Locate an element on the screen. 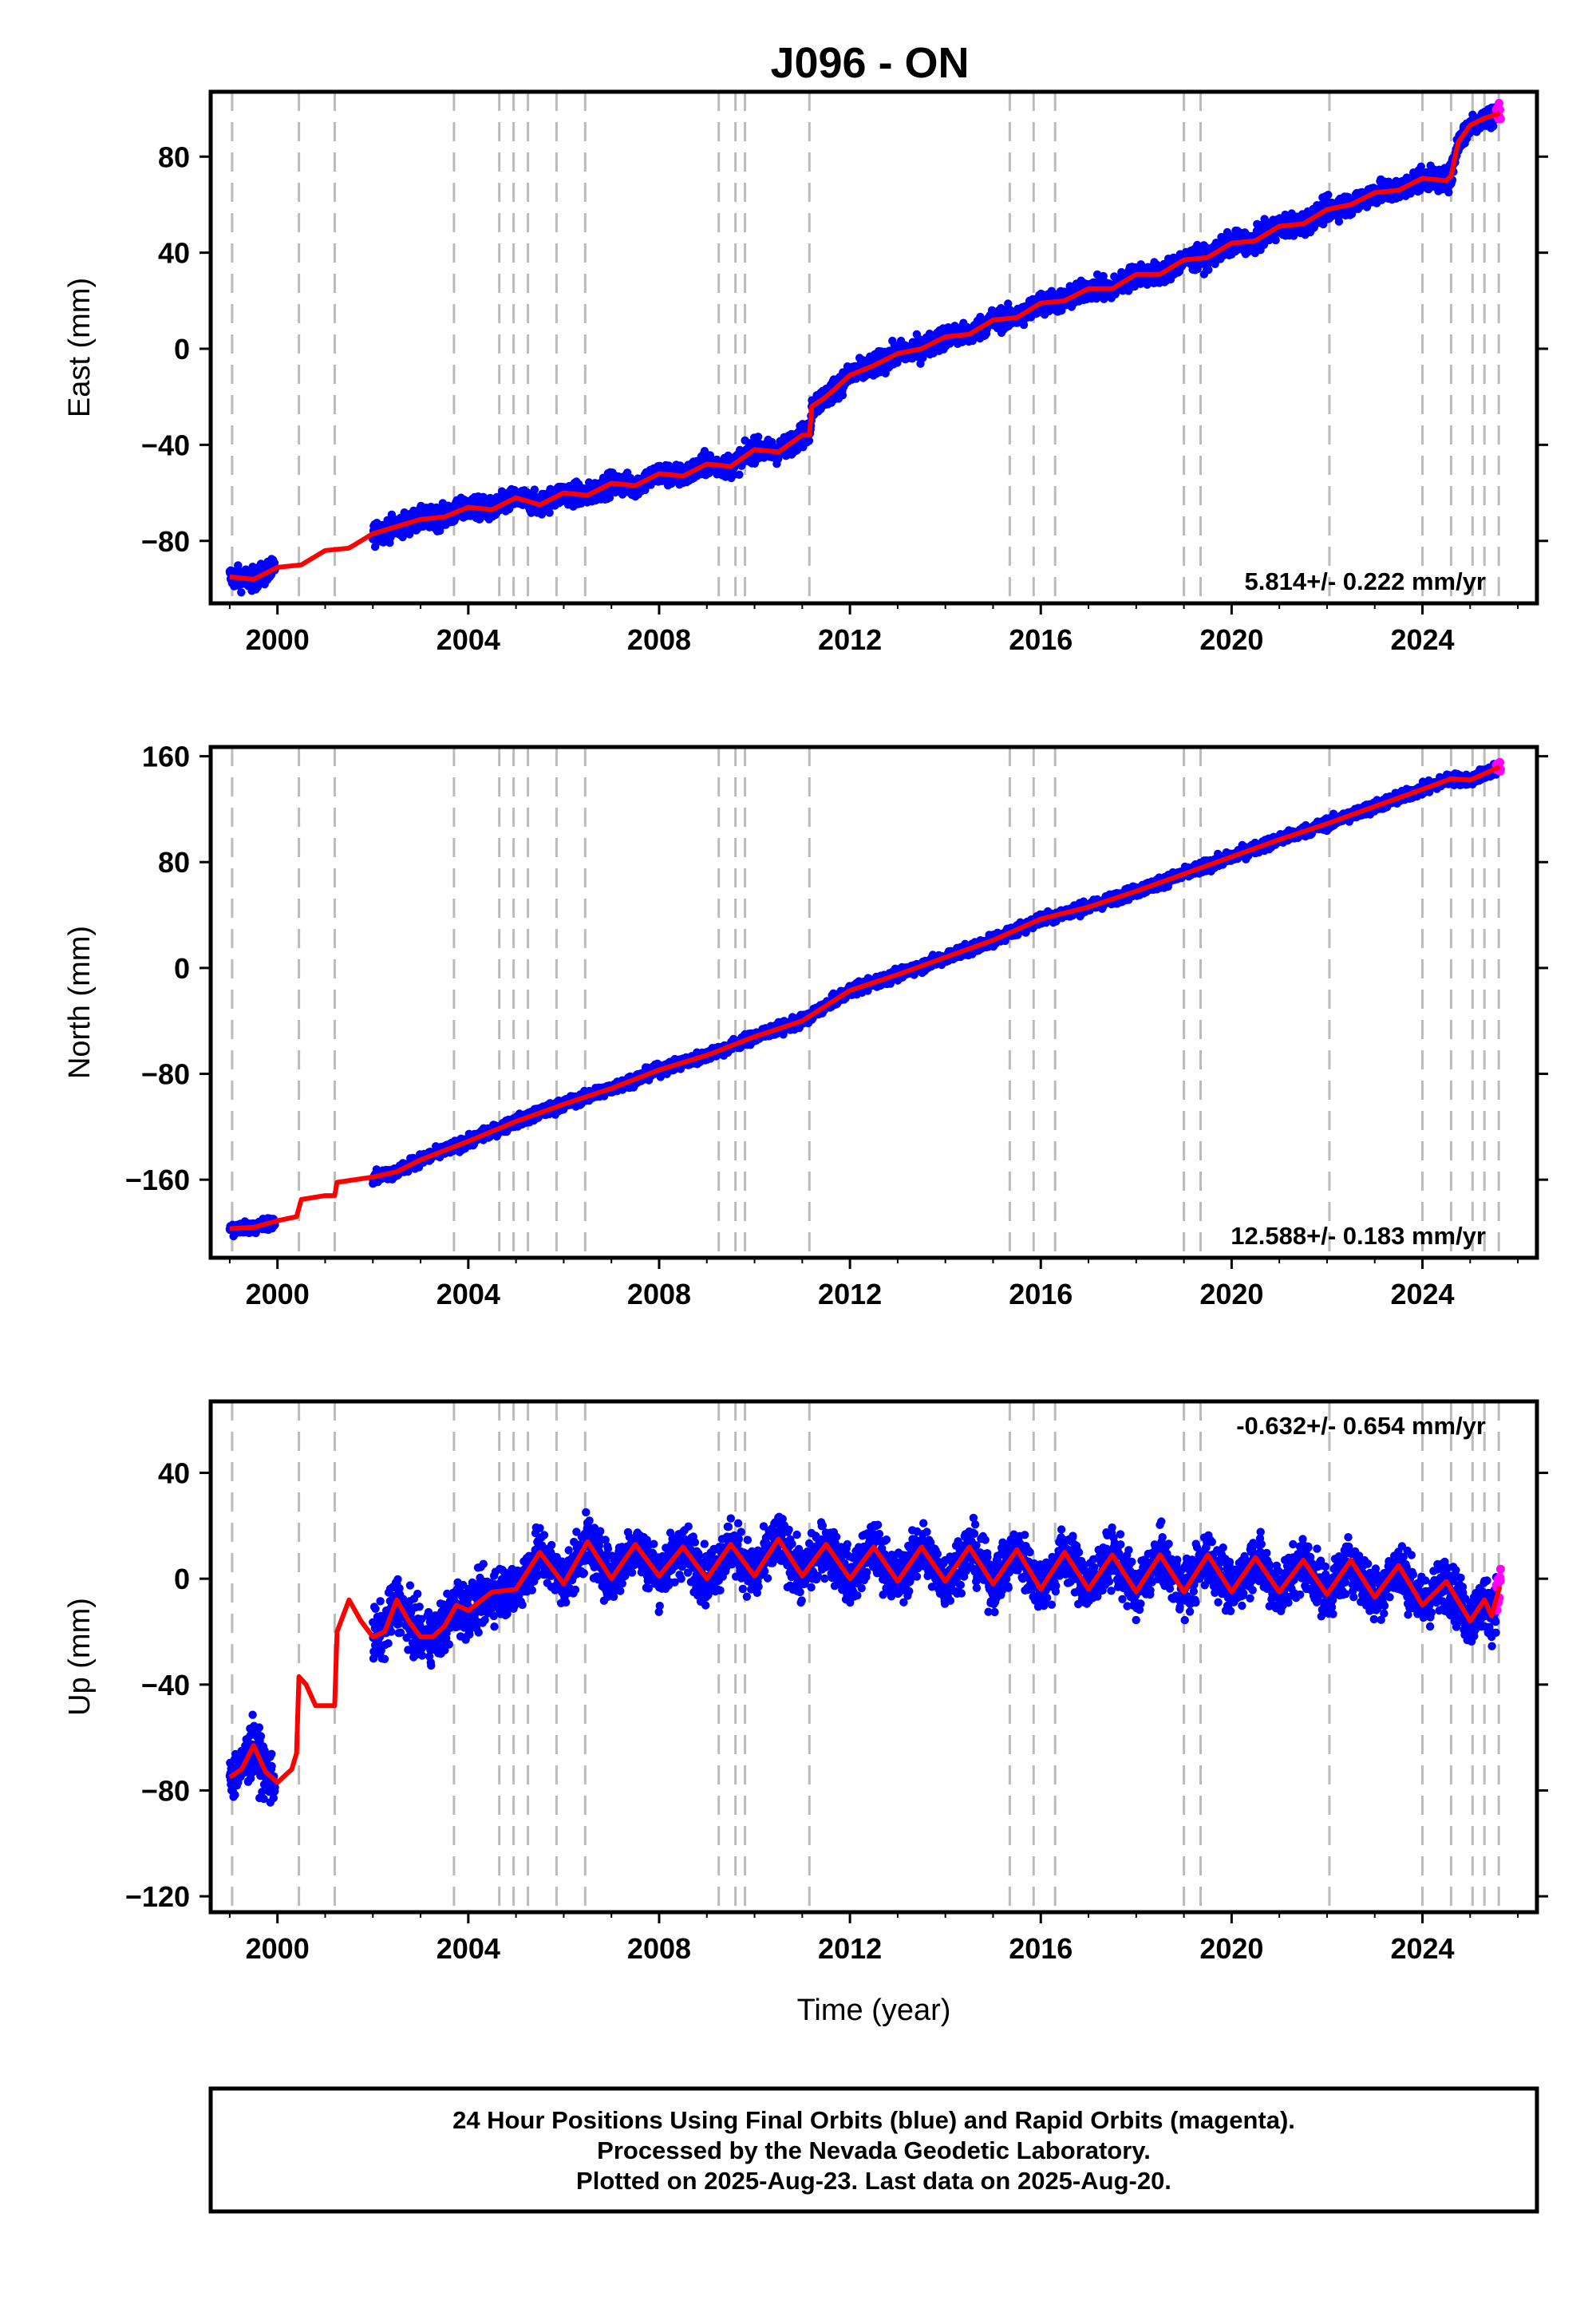  x-tick-label: 2000 is located at coordinates (278, 639).